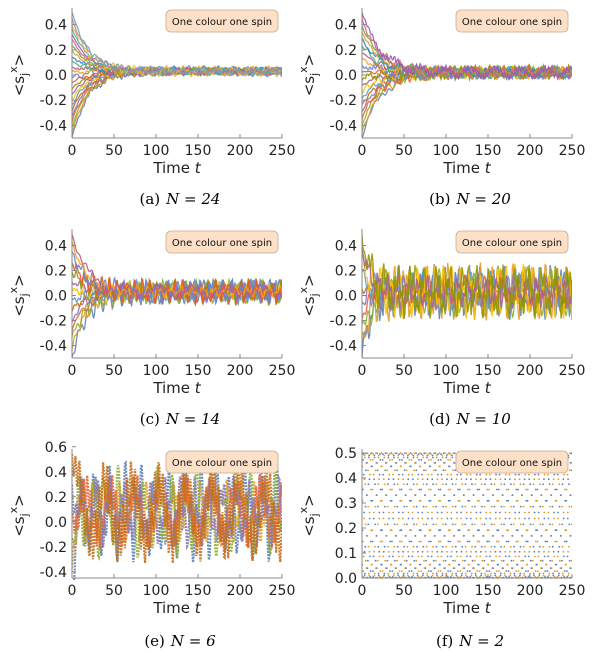 This screenshot has width=598, height=660. I want to click on x-tick-label: 100, so click(446, 591).